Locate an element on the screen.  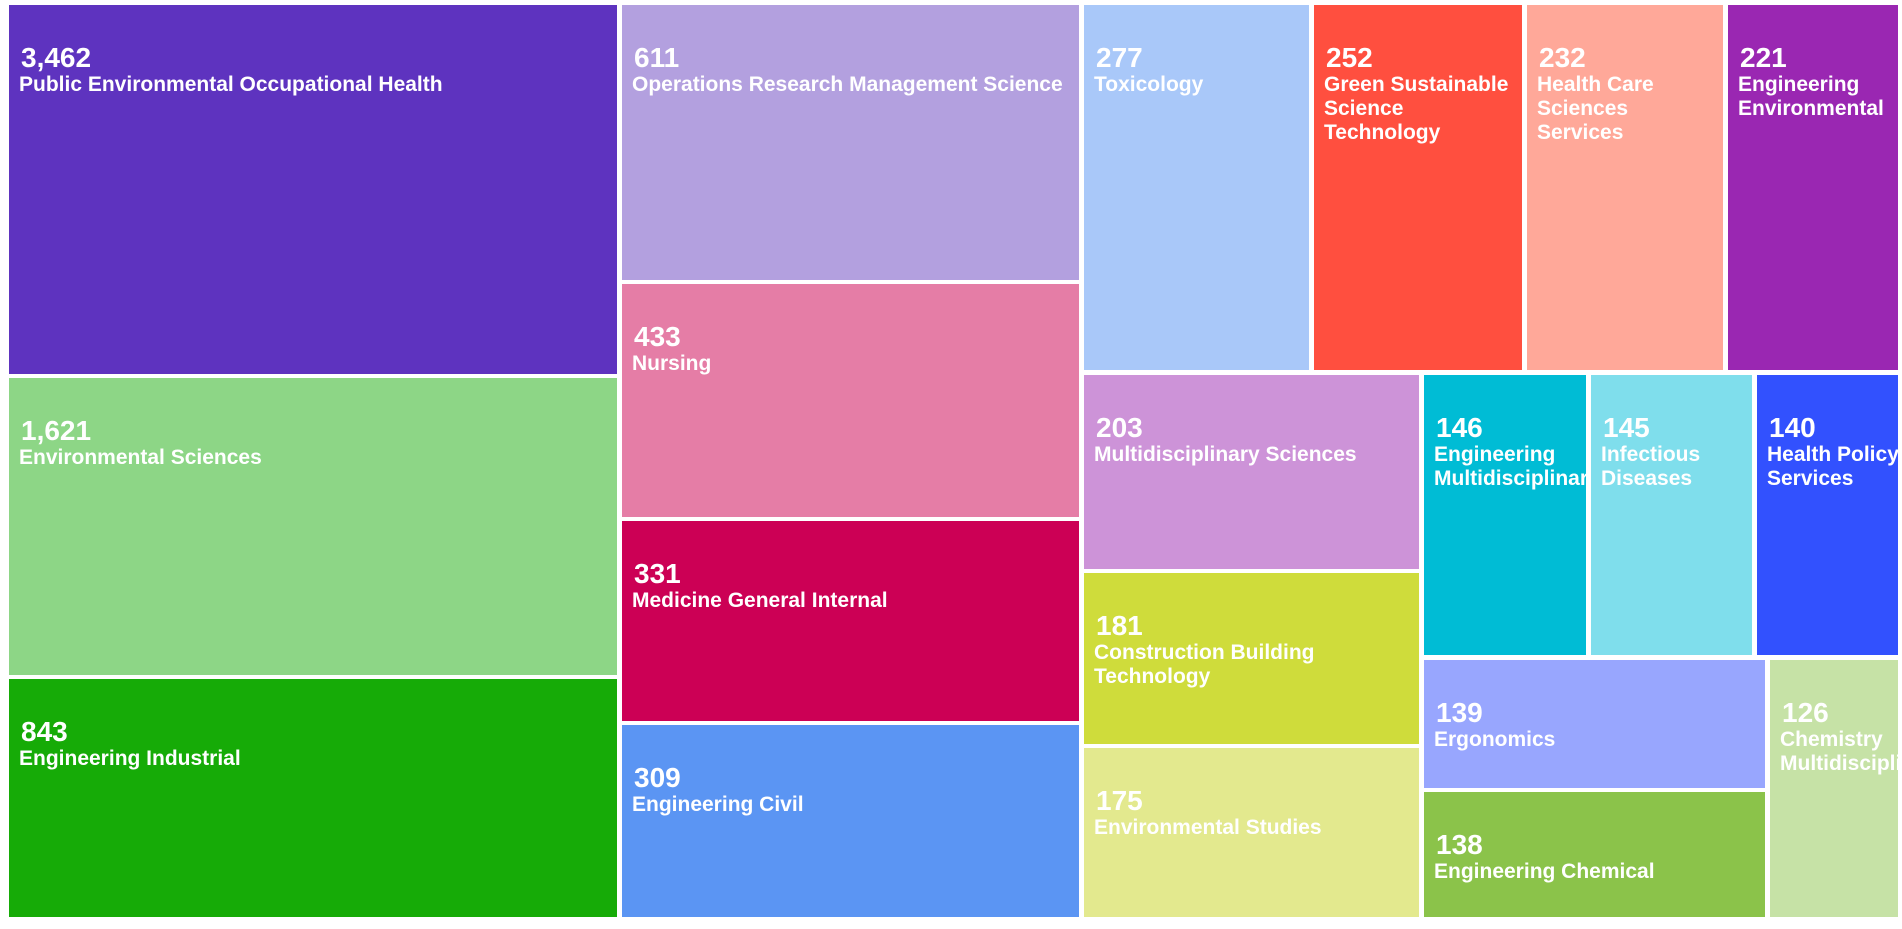
tile-value: 232 is located at coordinates (1562, 57).